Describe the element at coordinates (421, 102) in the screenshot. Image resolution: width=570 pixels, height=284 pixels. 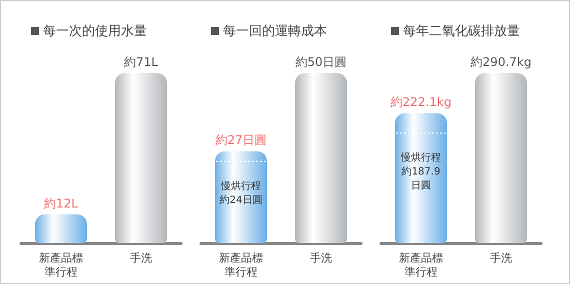
I see `data-label: 約222.1kg` at that location.